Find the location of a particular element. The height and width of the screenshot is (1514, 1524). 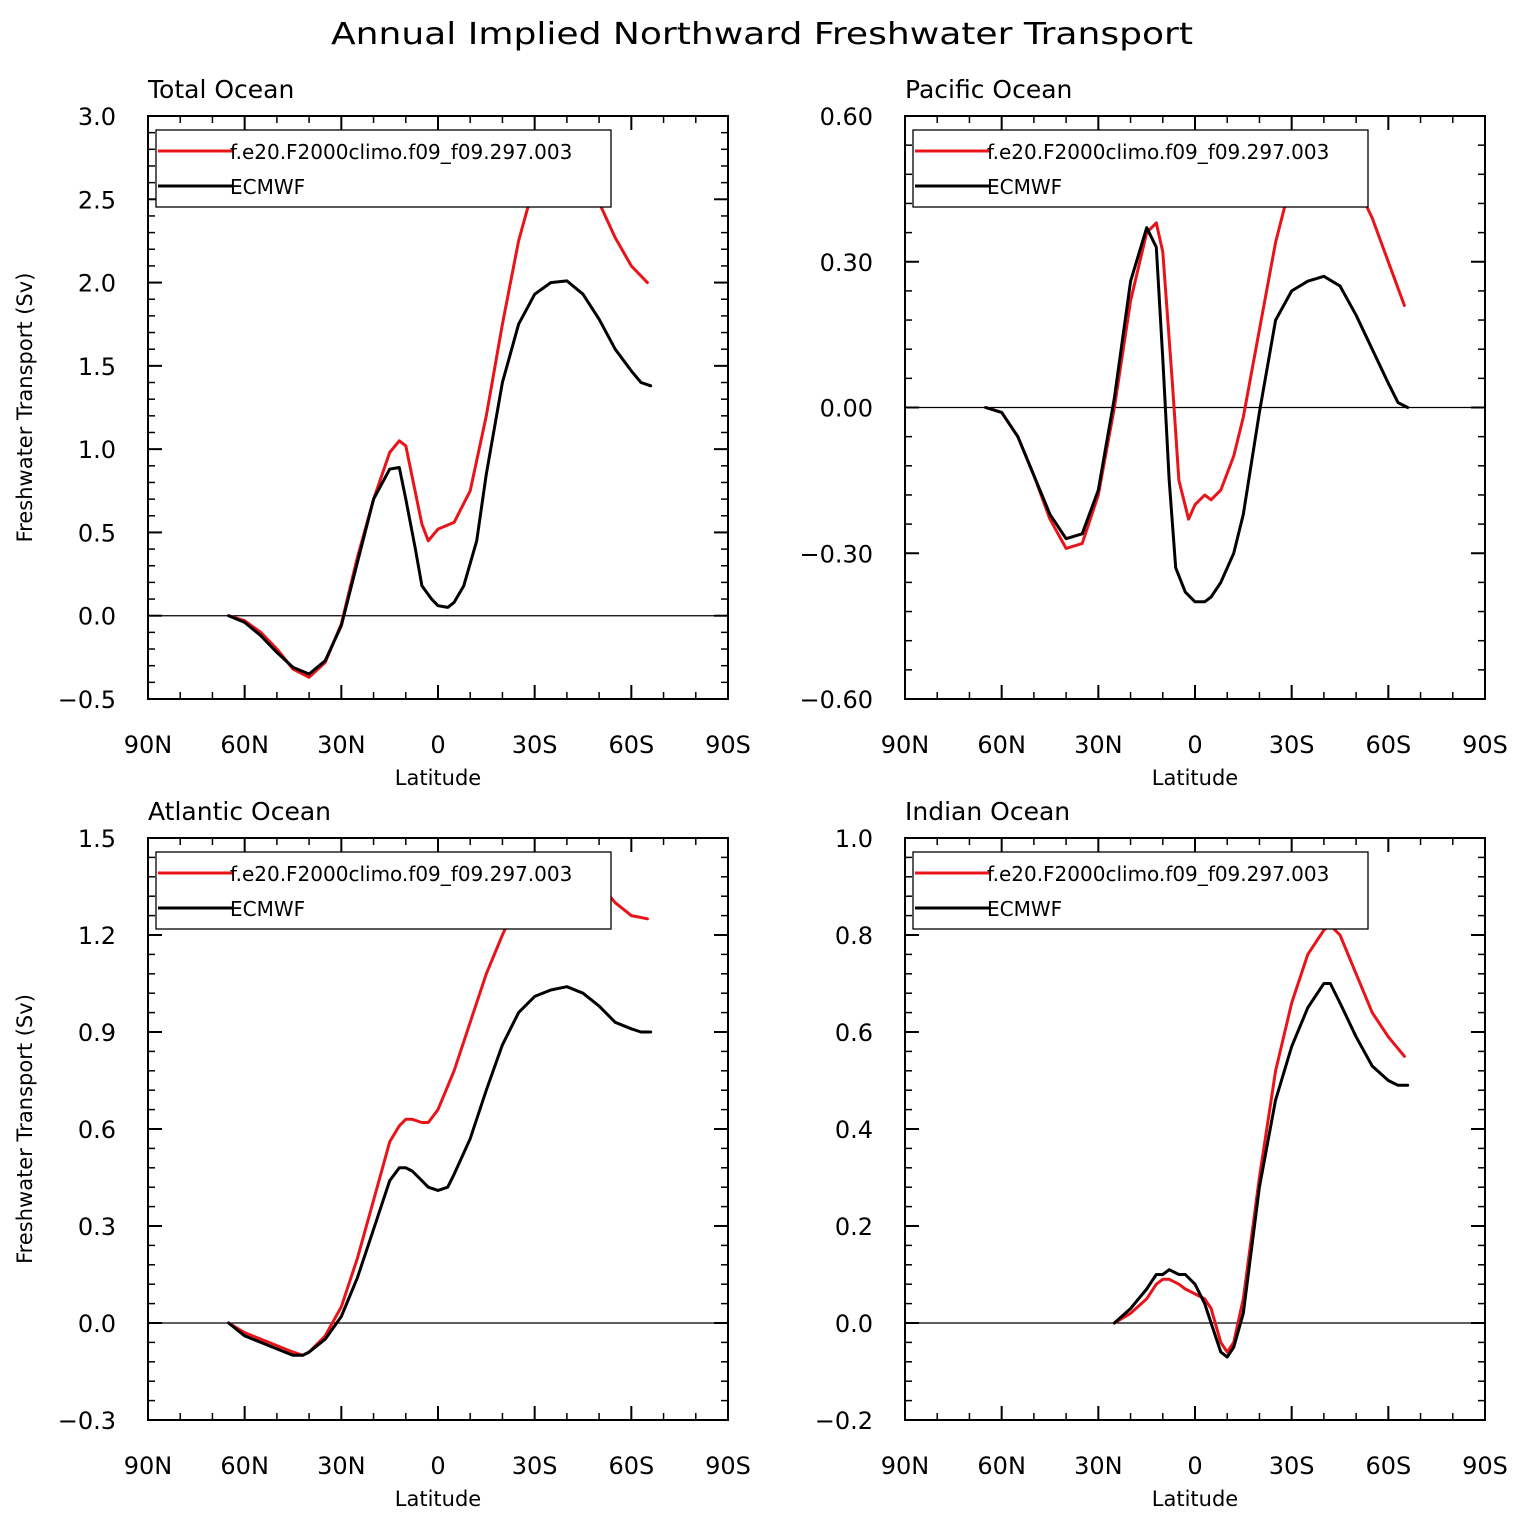

y-tick-label: 0.30 is located at coordinates (846, 263).